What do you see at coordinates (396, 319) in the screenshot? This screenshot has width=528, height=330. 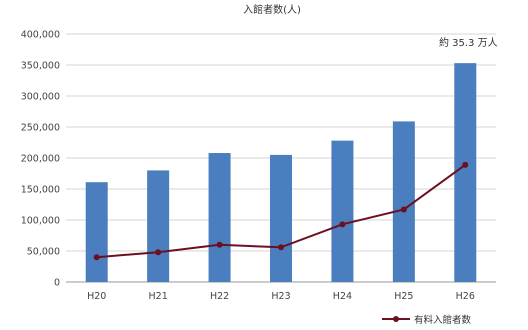 I see `legend-marker-swatch` at bounding box center [396, 319].